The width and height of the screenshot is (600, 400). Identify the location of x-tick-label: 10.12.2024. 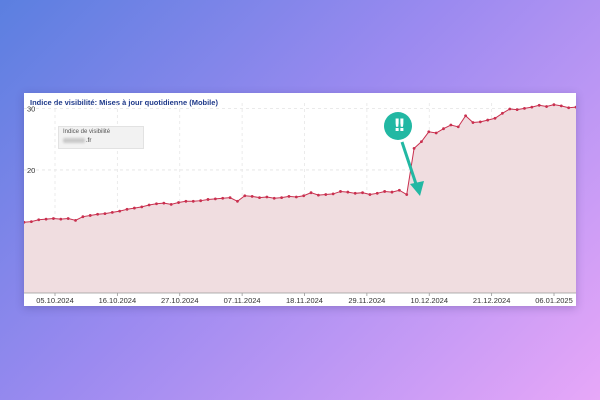
(429, 300).